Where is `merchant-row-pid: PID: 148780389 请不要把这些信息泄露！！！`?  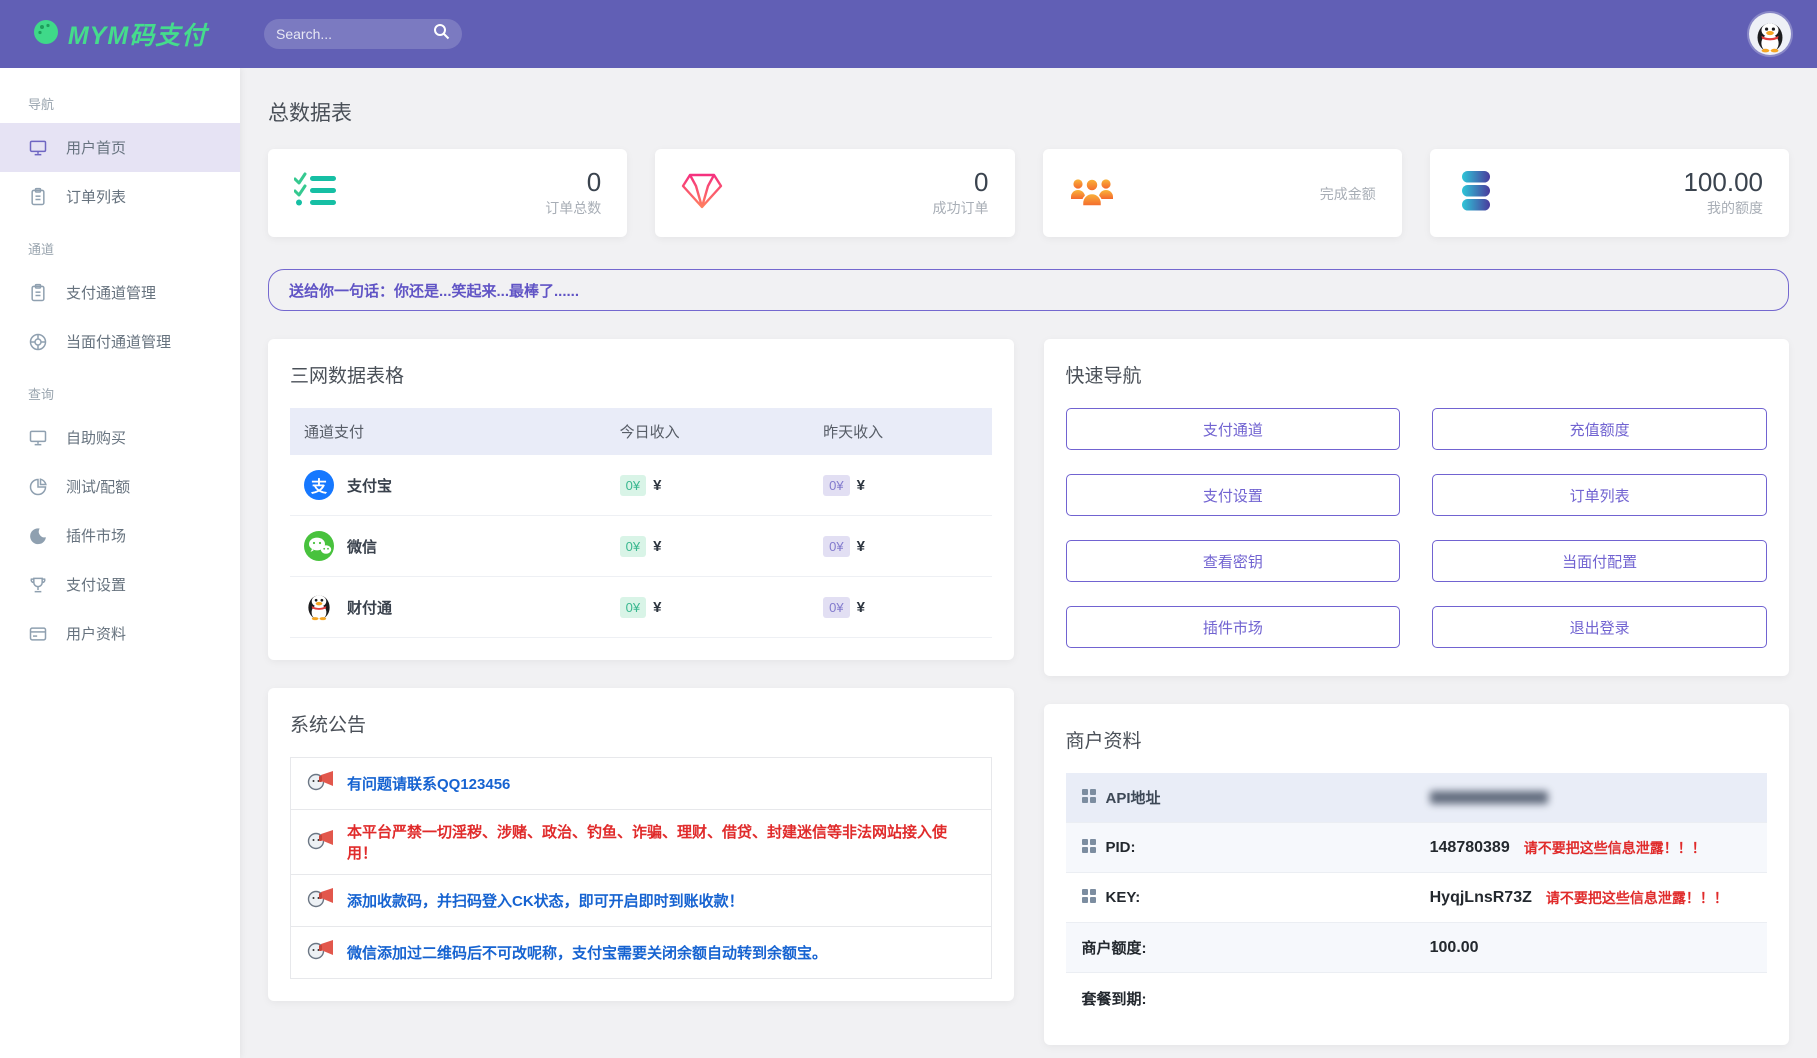 merchant-row-pid: PID: 148780389 请不要把这些信息泄露！！！ is located at coordinates (1416, 848).